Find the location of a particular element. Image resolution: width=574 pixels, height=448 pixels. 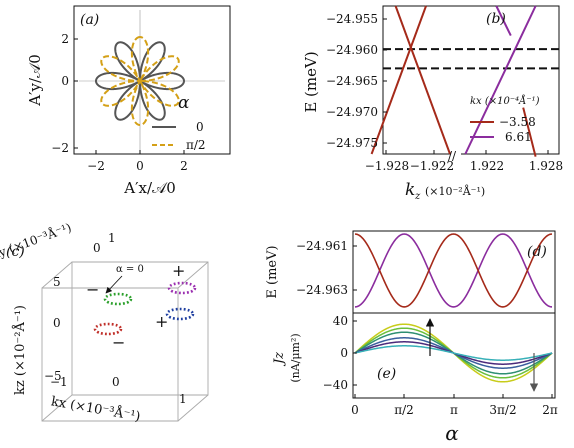

panel-c-arrow is located at coordinates (114, 284).